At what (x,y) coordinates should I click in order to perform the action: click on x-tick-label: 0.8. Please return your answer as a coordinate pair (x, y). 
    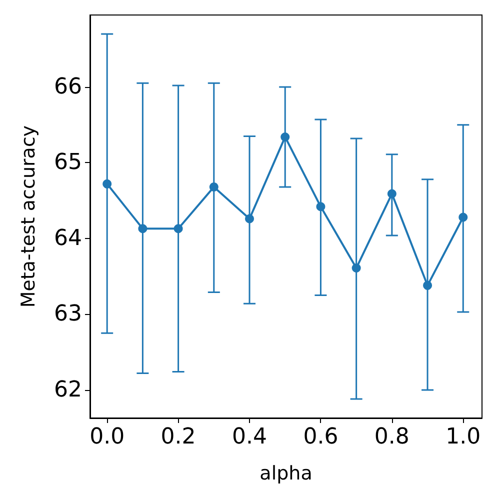
    Looking at the image, I should click on (392, 437).